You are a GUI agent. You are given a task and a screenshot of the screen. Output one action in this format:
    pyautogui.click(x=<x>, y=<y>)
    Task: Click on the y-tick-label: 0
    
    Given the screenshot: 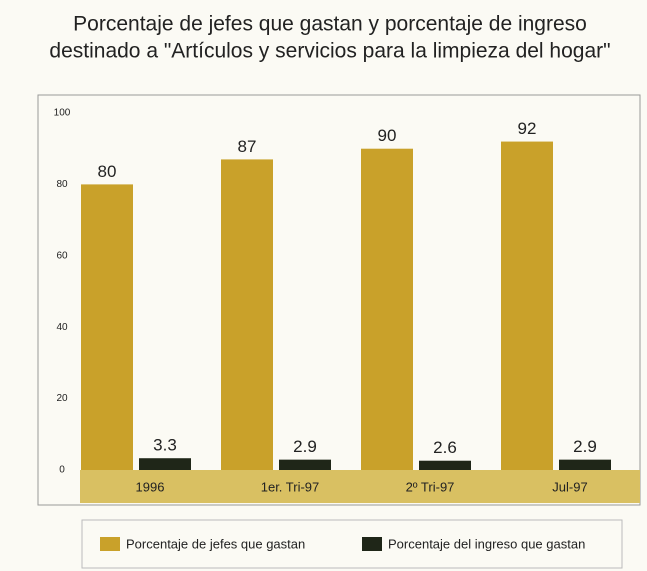 What is the action you would take?
    pyautogui.click(x=62, y=470)
    